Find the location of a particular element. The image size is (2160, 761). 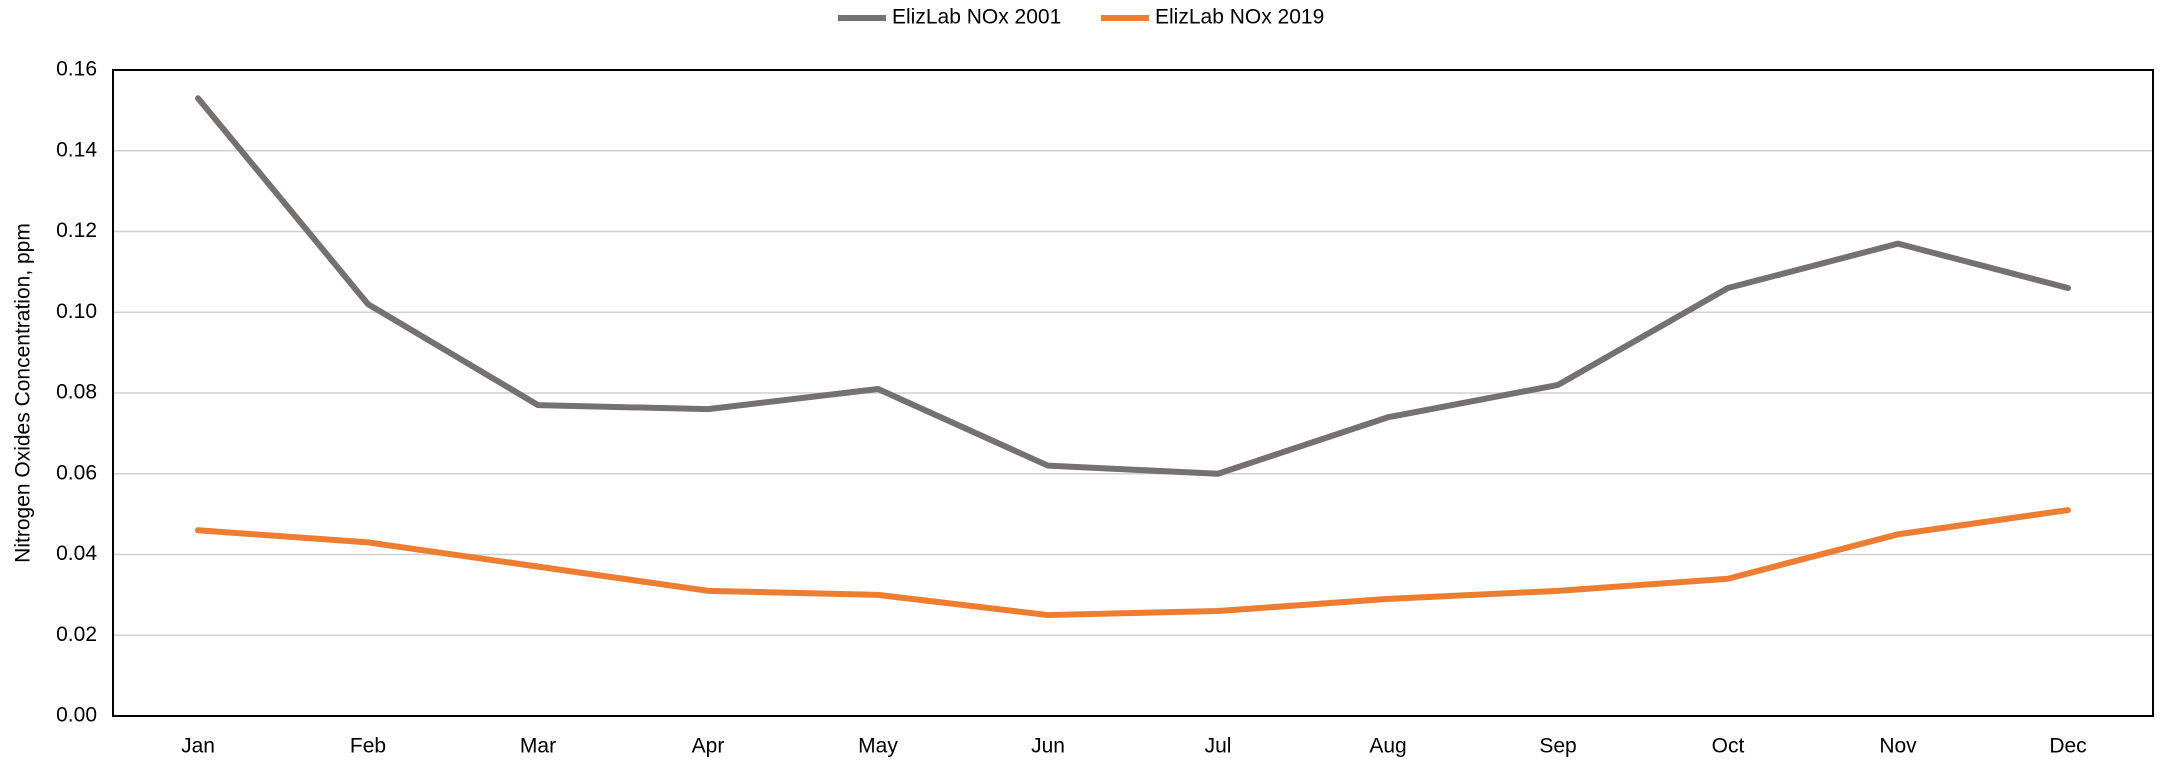

legend-label: ElizLab NOx 2001 is located at coordinates (976, 17).